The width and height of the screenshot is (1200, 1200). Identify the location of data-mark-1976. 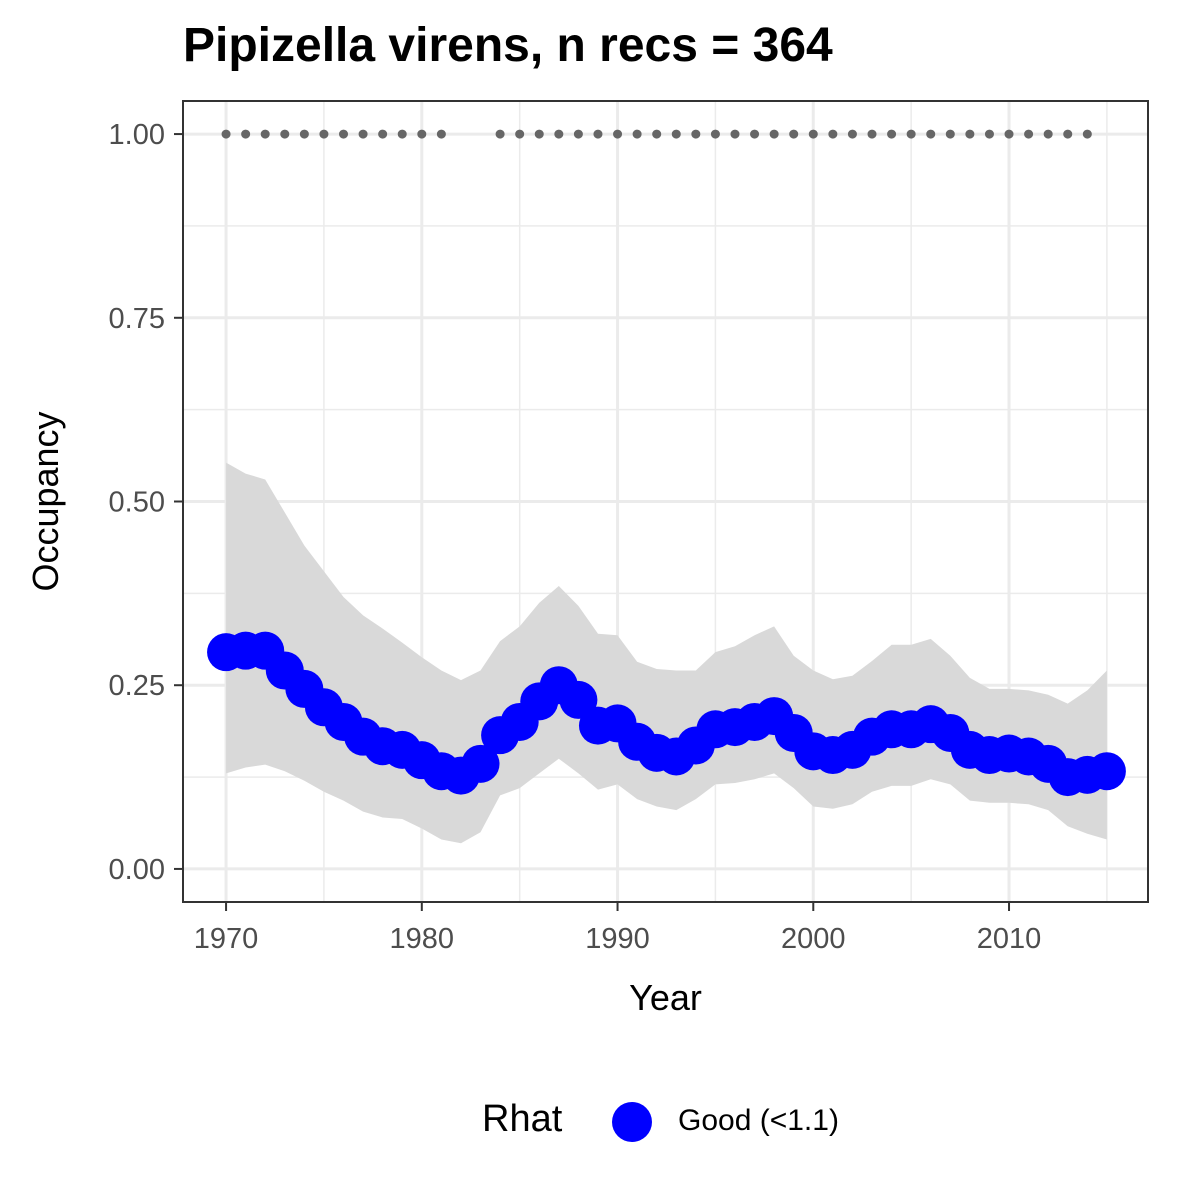
(344, 134).